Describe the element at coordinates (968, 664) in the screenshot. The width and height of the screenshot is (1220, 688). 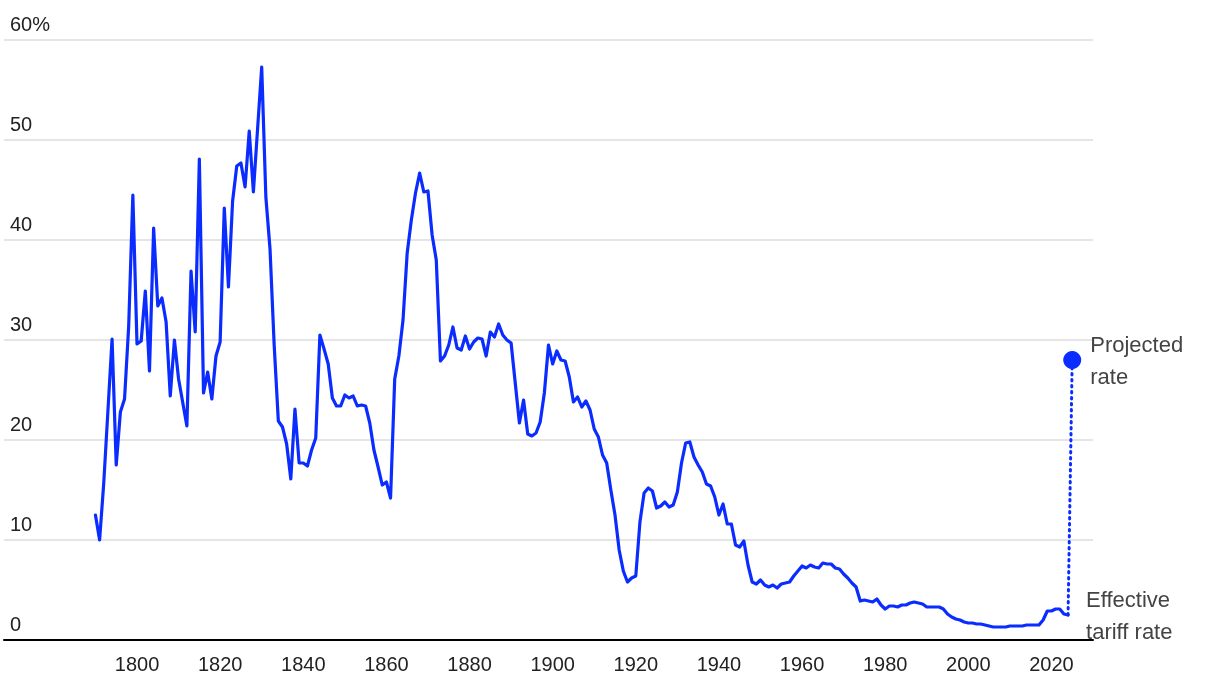
I see `x-tick-label: 2000` at that location.